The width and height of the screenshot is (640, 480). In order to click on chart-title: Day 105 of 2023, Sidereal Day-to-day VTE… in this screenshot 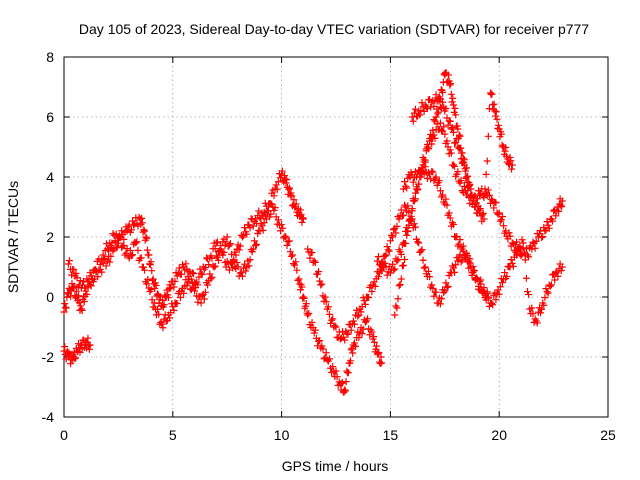, I will do `click(334, 29)`.